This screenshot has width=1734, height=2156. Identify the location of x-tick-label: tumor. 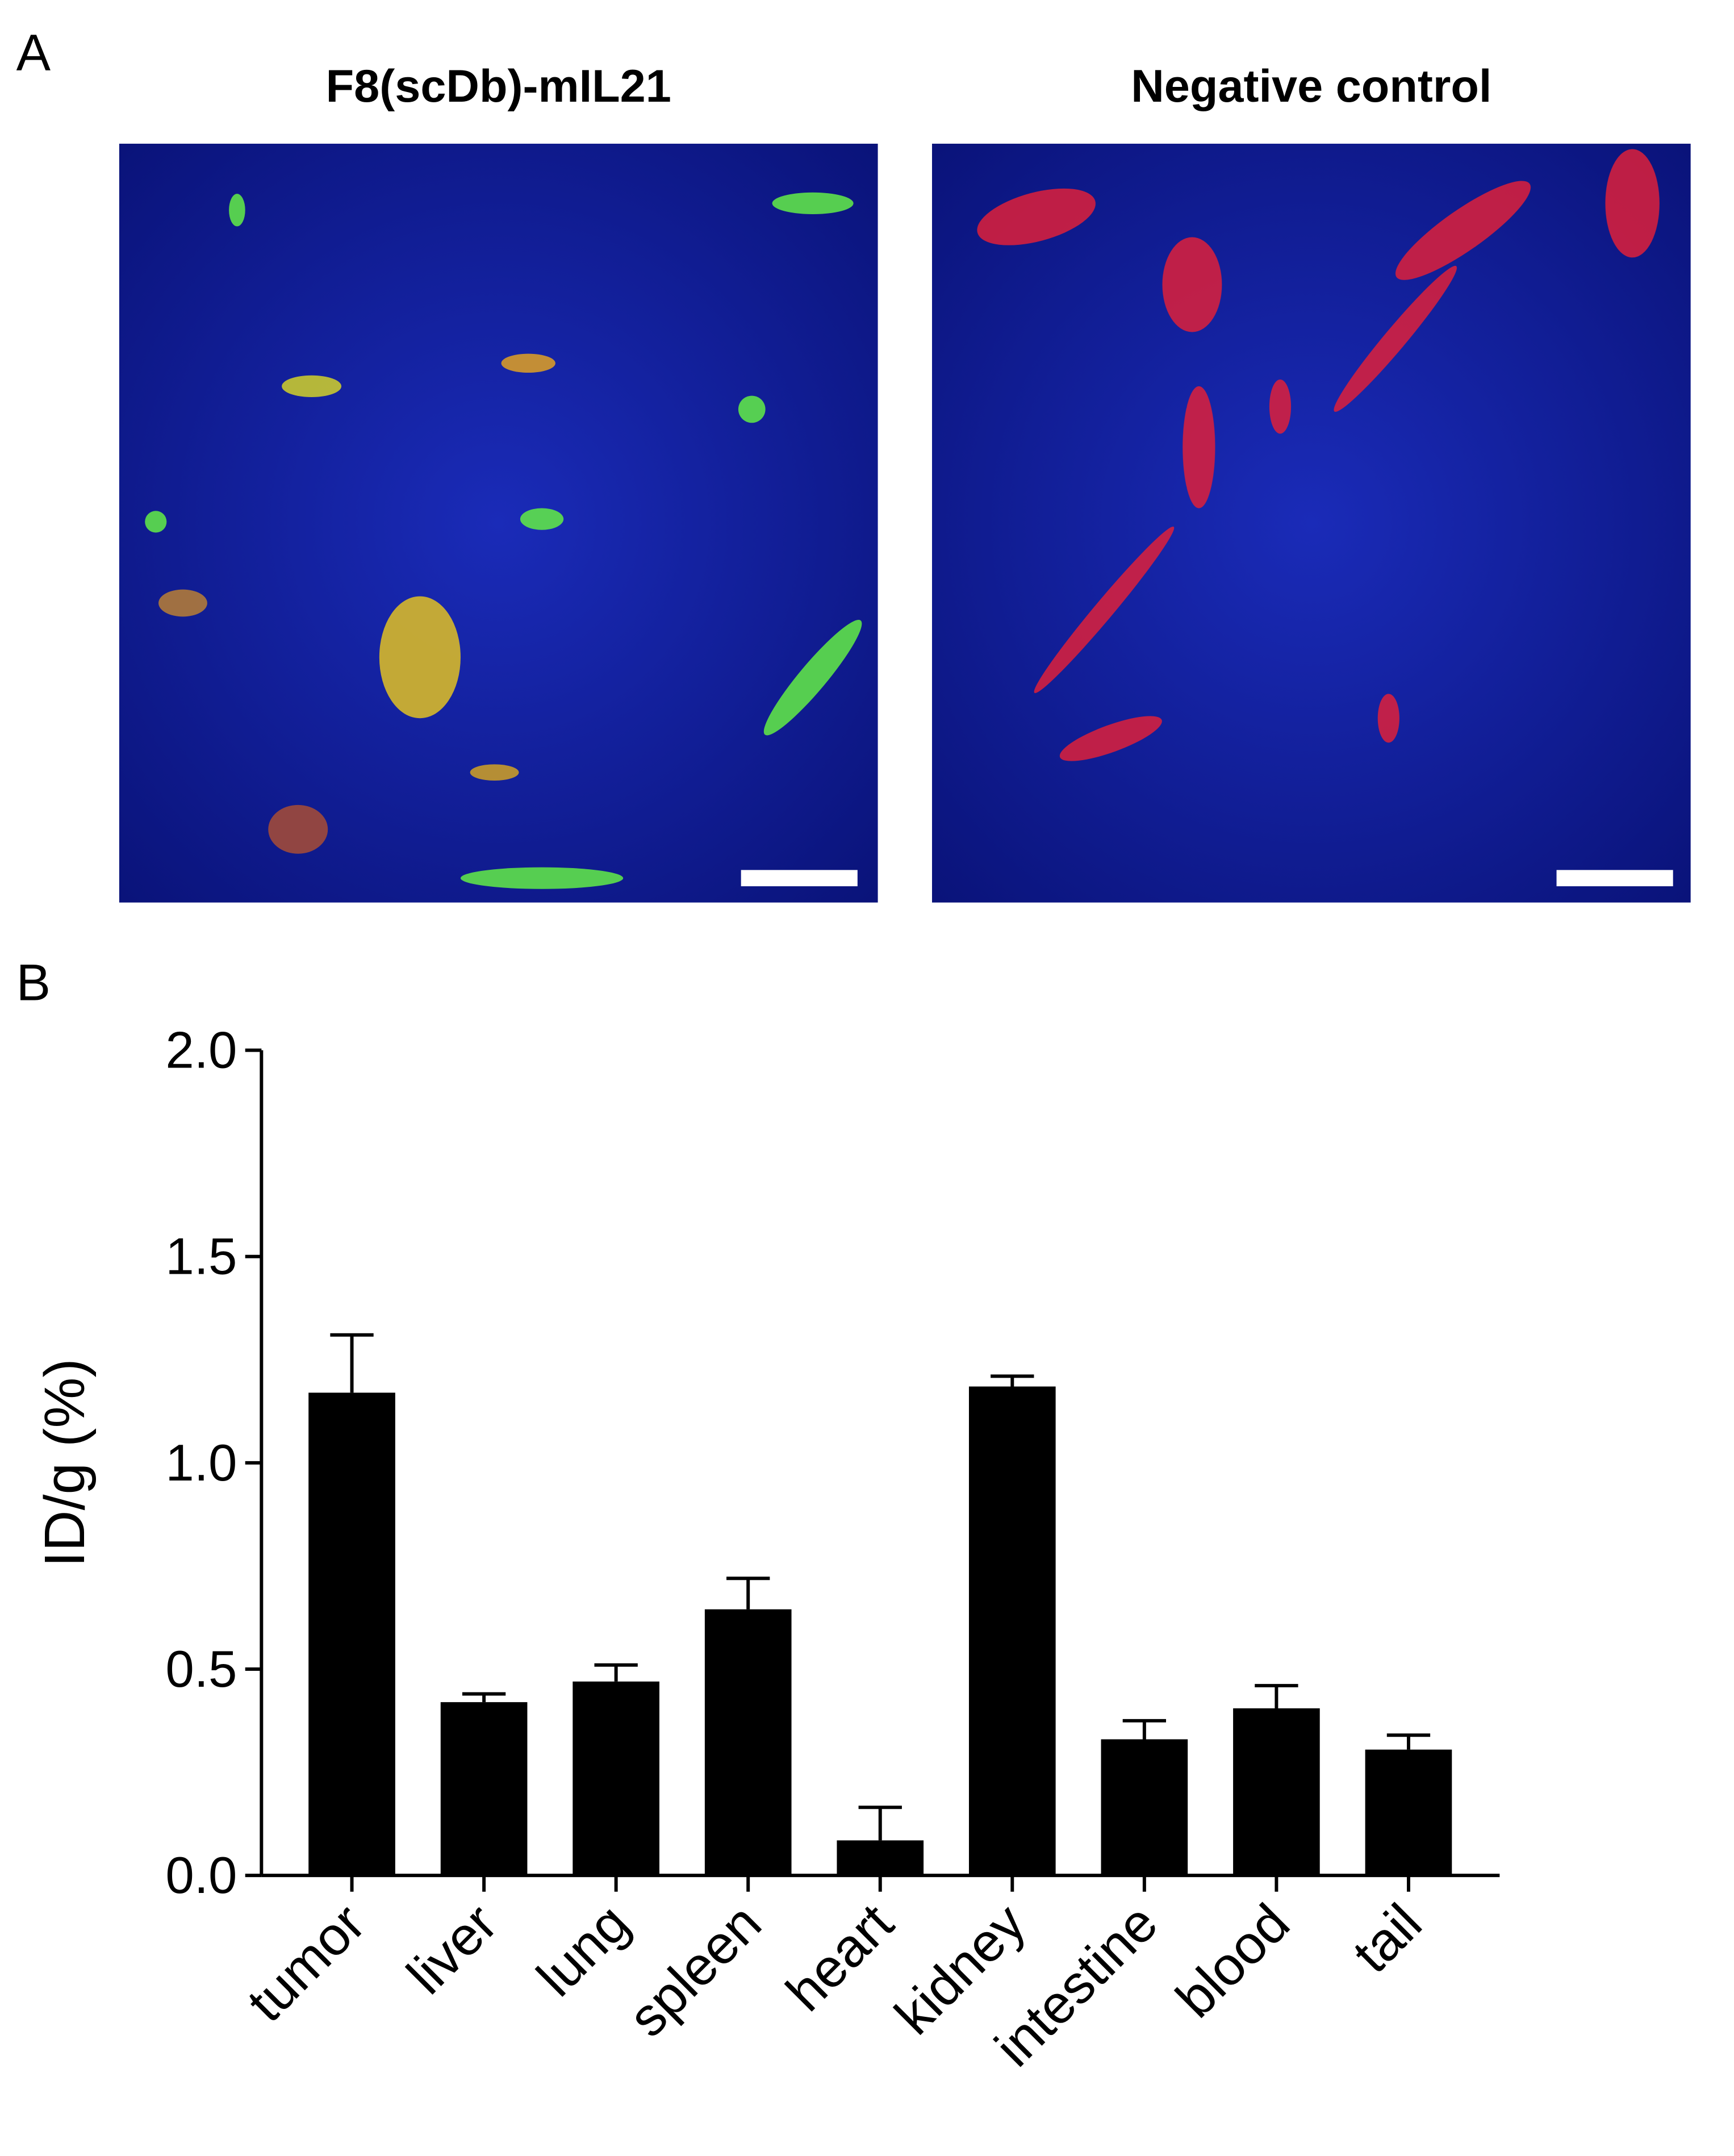
(306, 1963).